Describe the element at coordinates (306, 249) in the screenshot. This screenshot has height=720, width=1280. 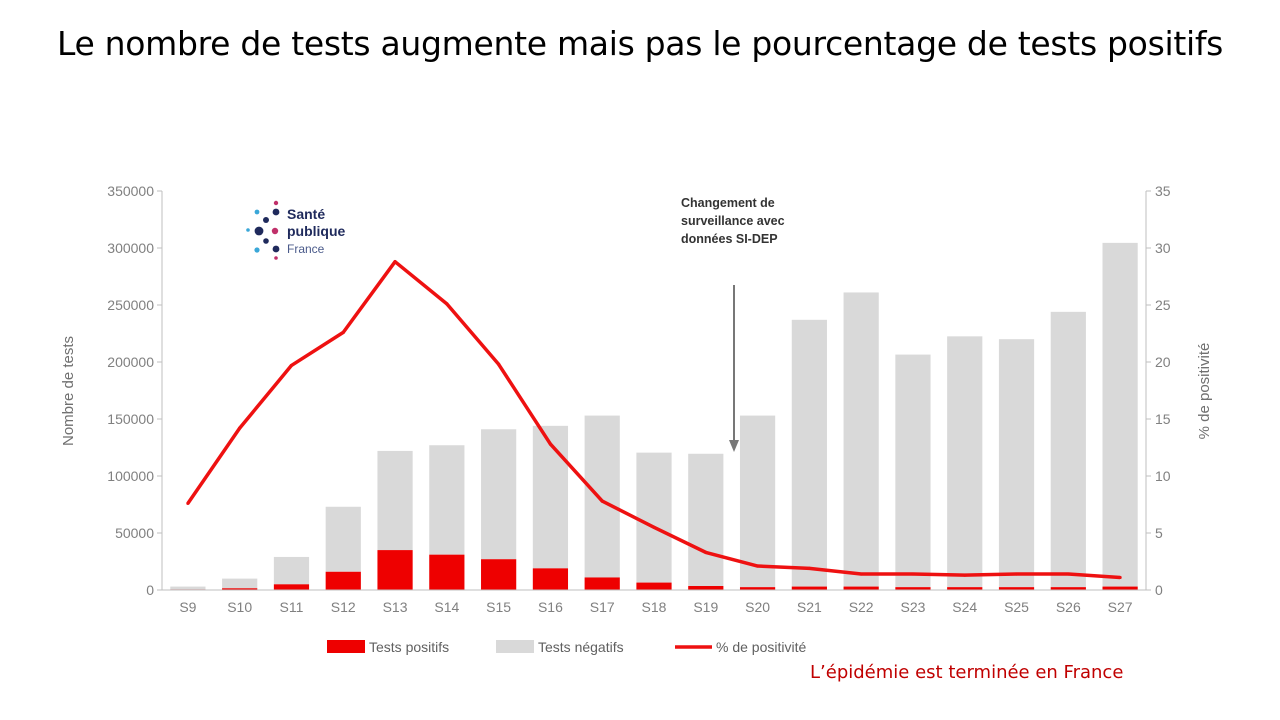
I see `logo-line-3: France` at that location.